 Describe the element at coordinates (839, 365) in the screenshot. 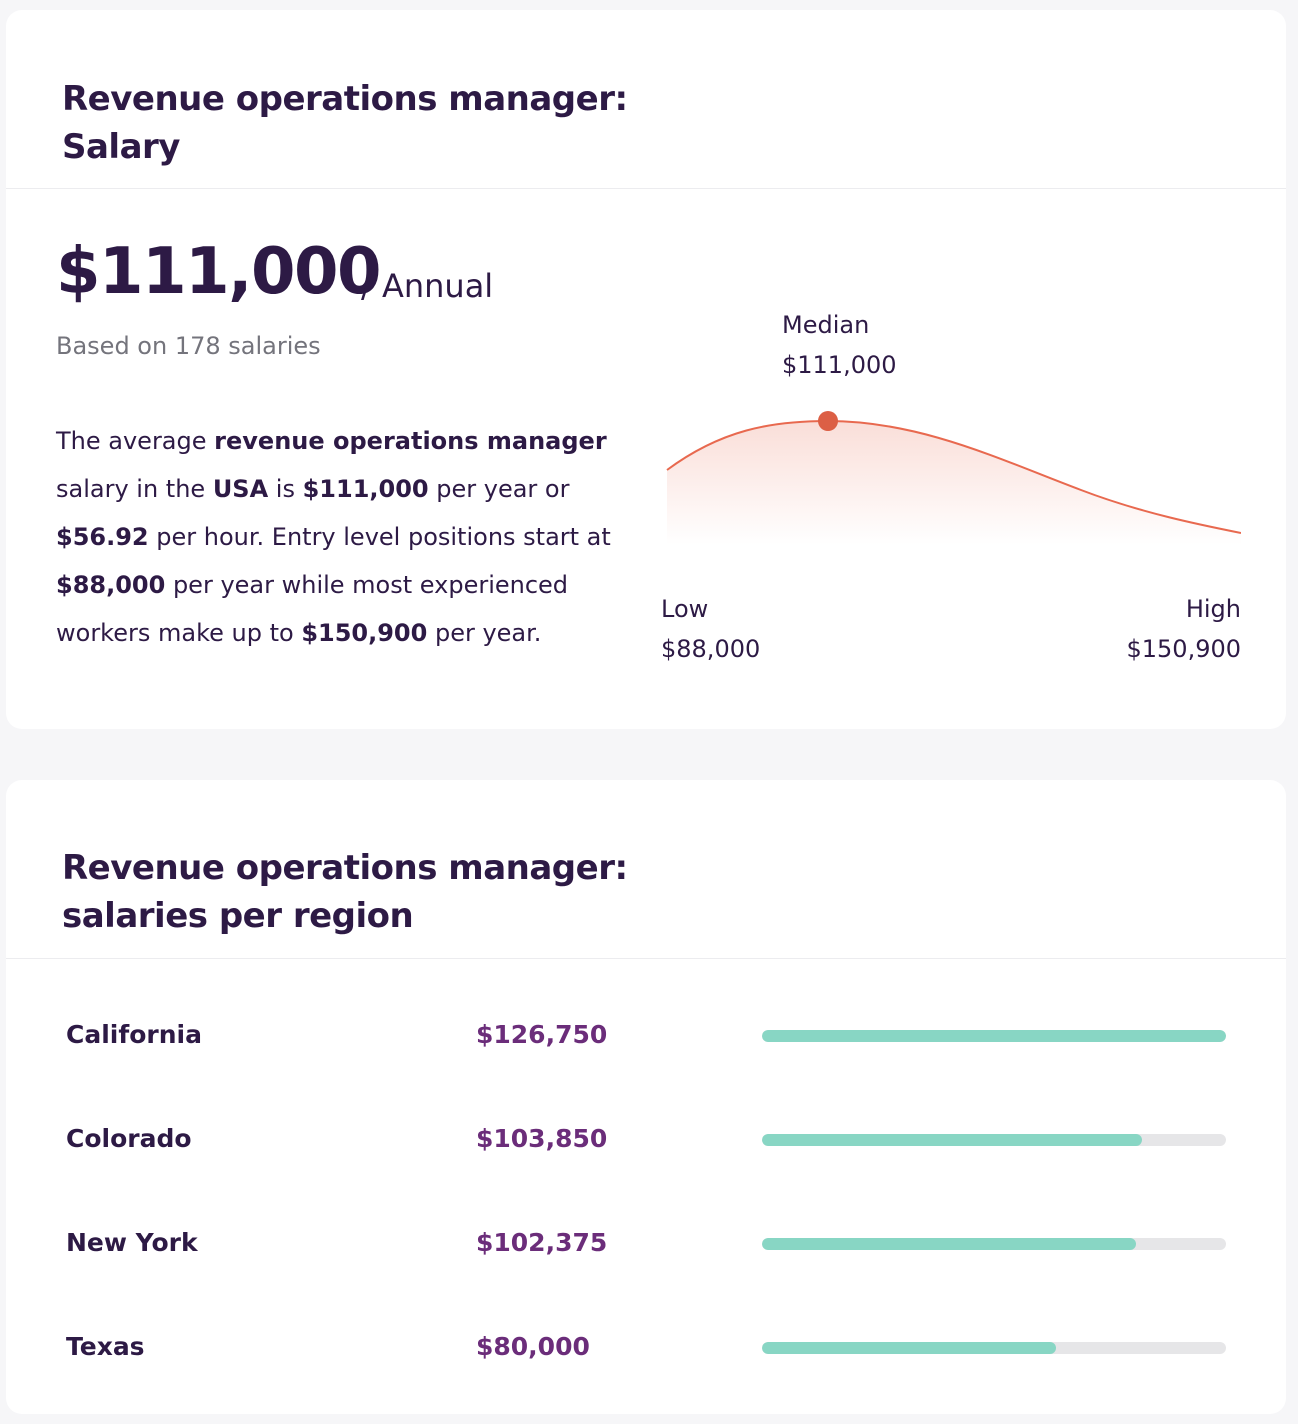

I see `median-value: $111,000` at that location.